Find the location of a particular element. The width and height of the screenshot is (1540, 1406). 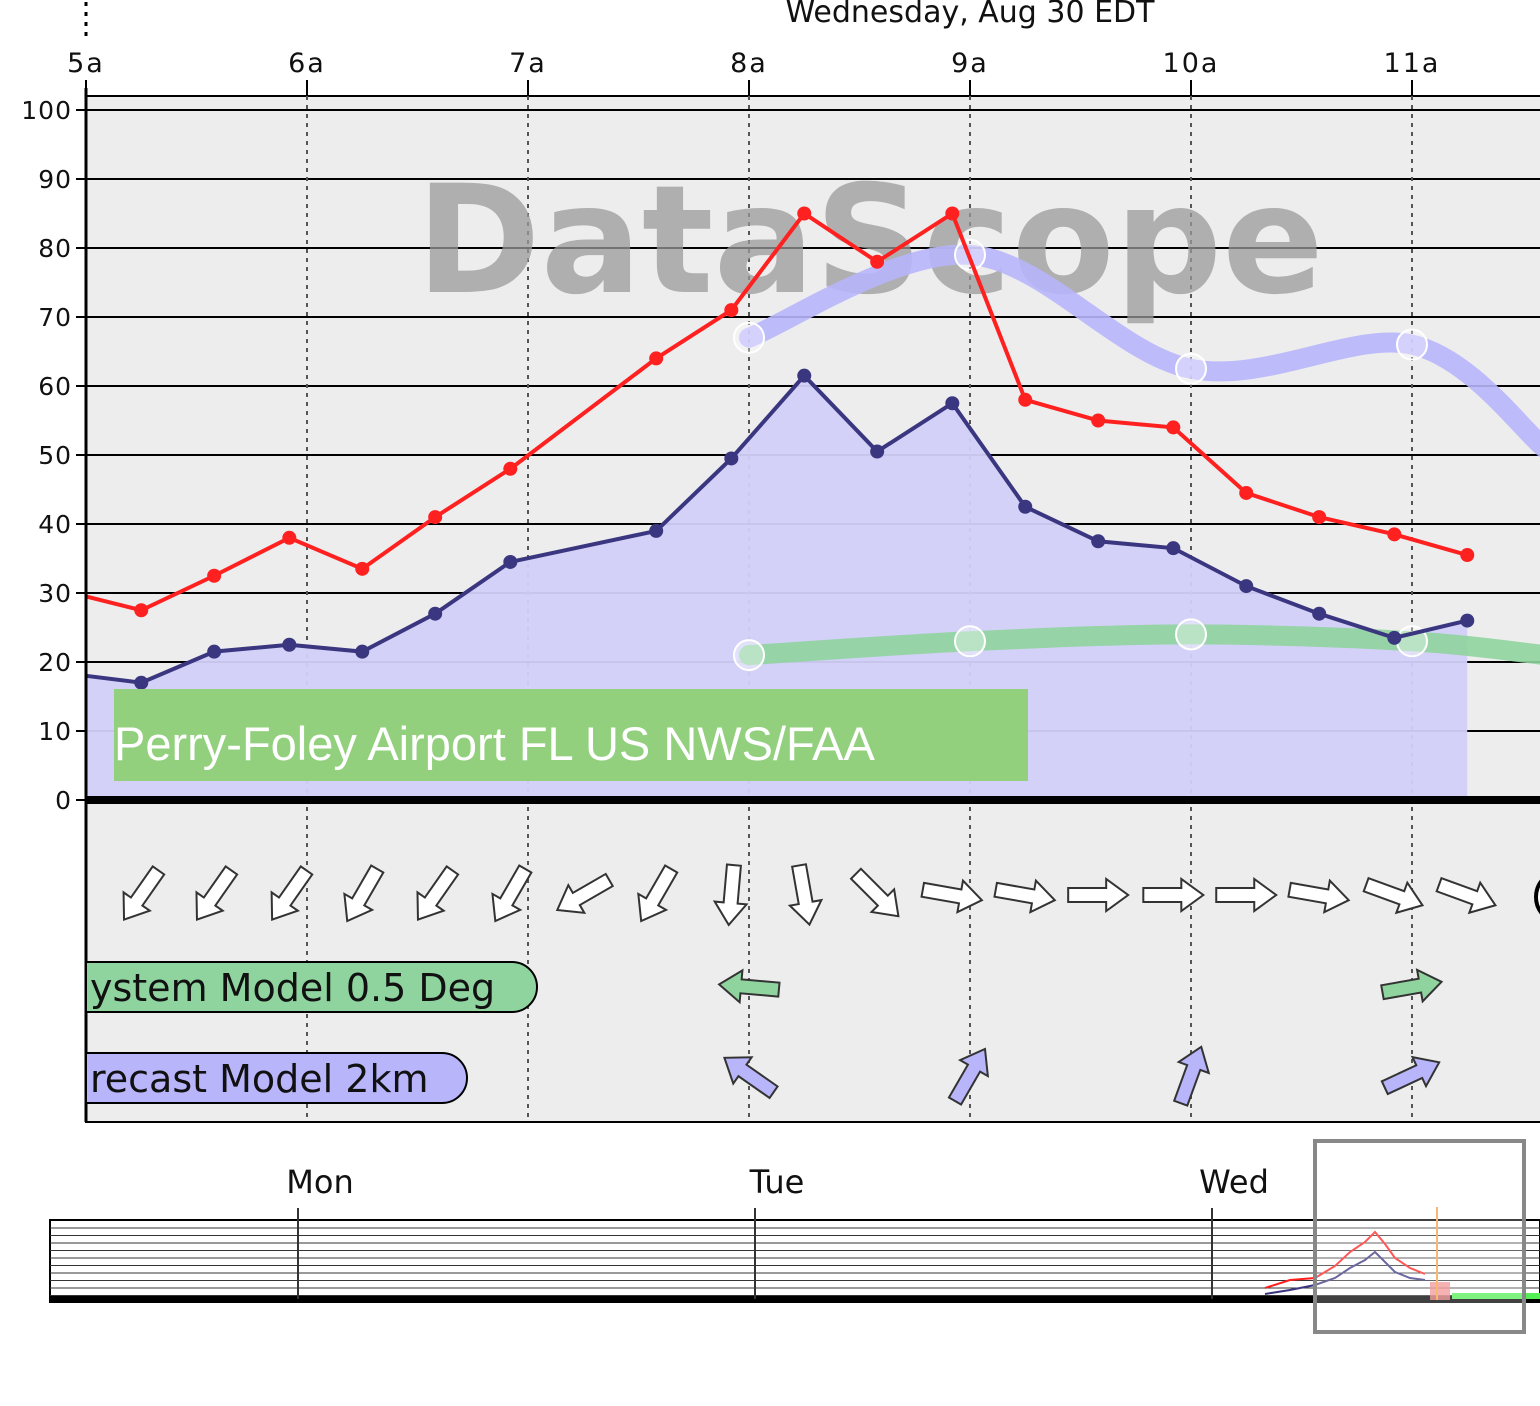

y-tick-label: 100 is located at coordinates (46, 110).